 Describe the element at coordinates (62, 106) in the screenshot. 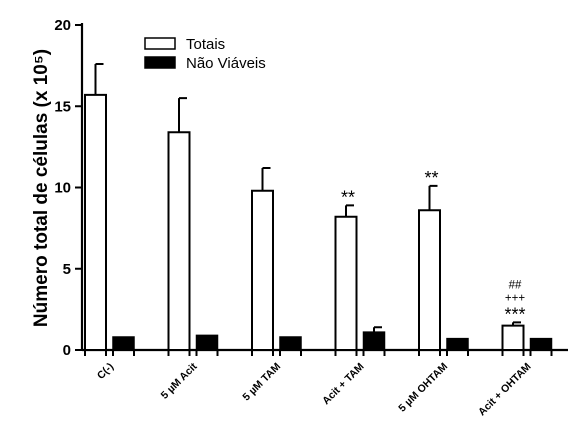

I see `y-tick-label: 15` at that location.